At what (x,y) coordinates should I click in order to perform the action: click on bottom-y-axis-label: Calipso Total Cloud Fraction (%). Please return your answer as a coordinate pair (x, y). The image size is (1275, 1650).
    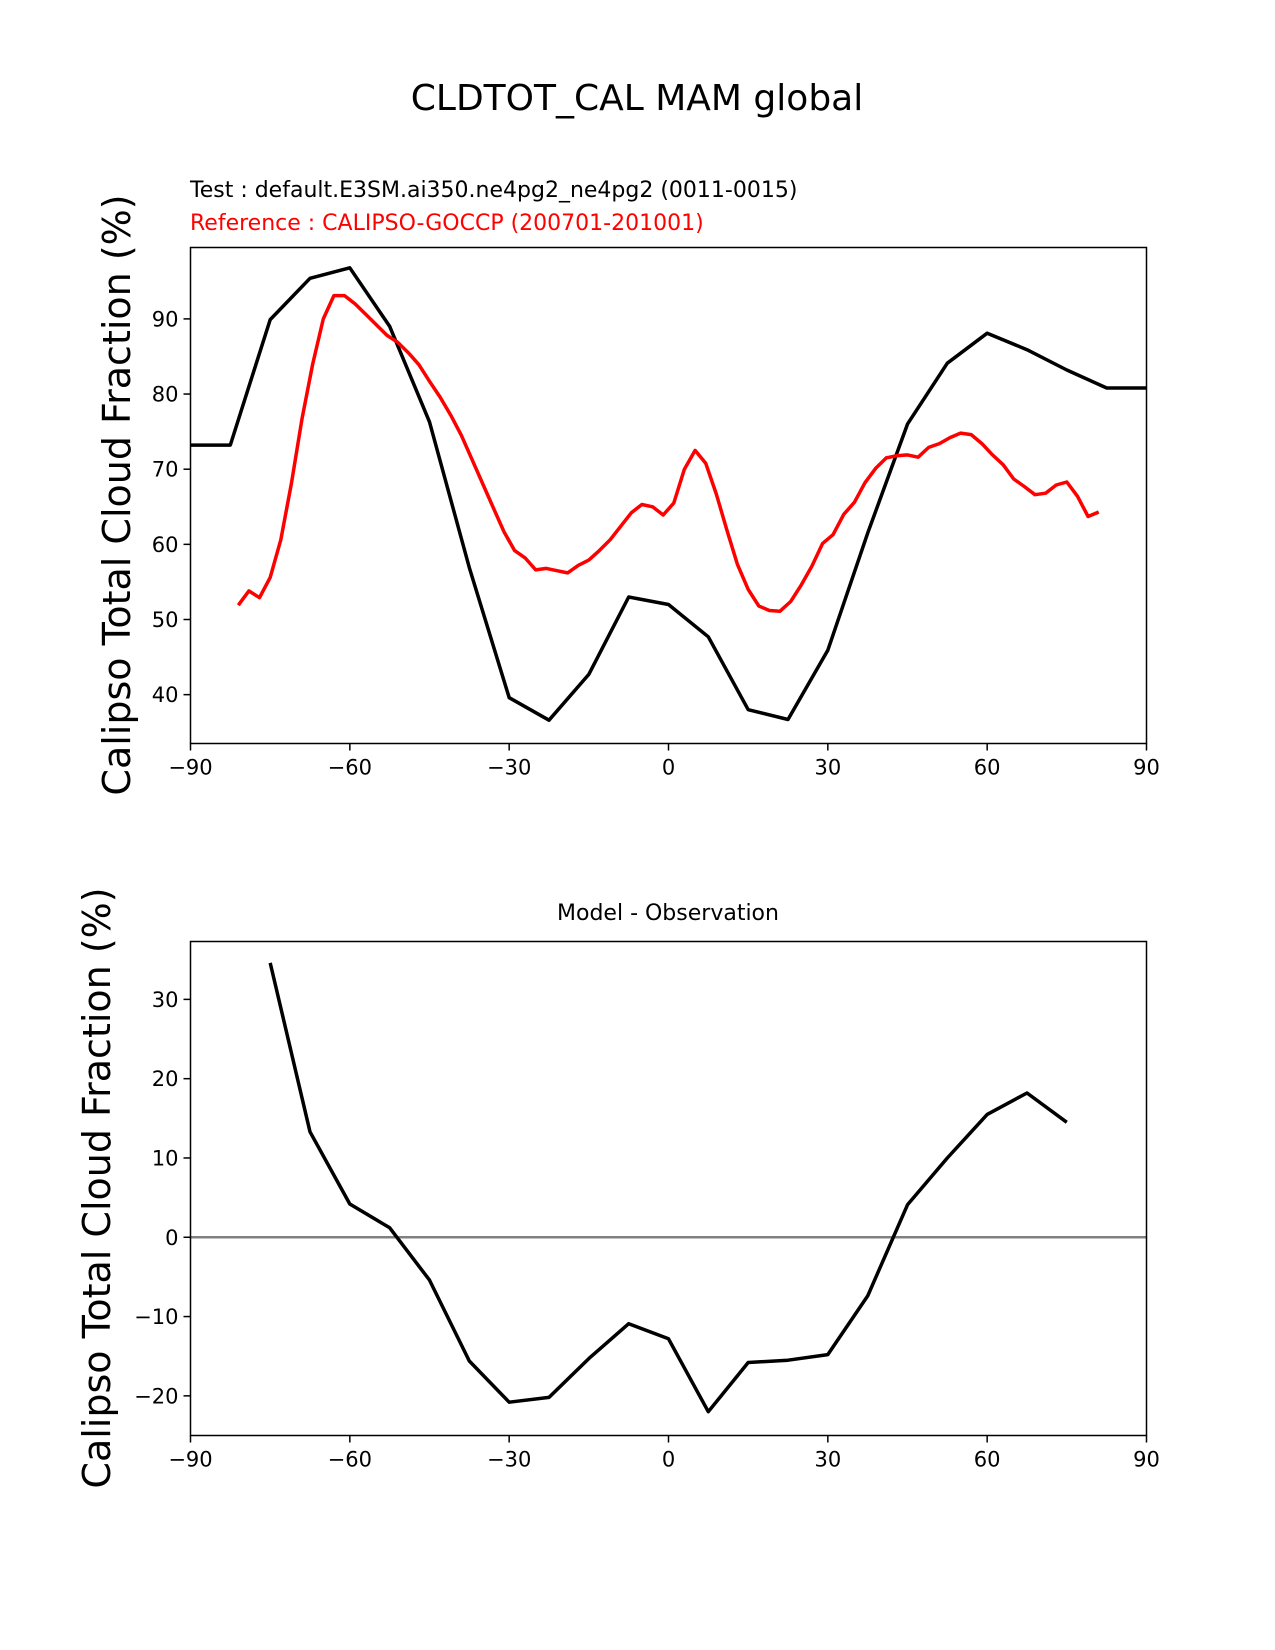
    Looking at the image, I should click on (97, 1187).